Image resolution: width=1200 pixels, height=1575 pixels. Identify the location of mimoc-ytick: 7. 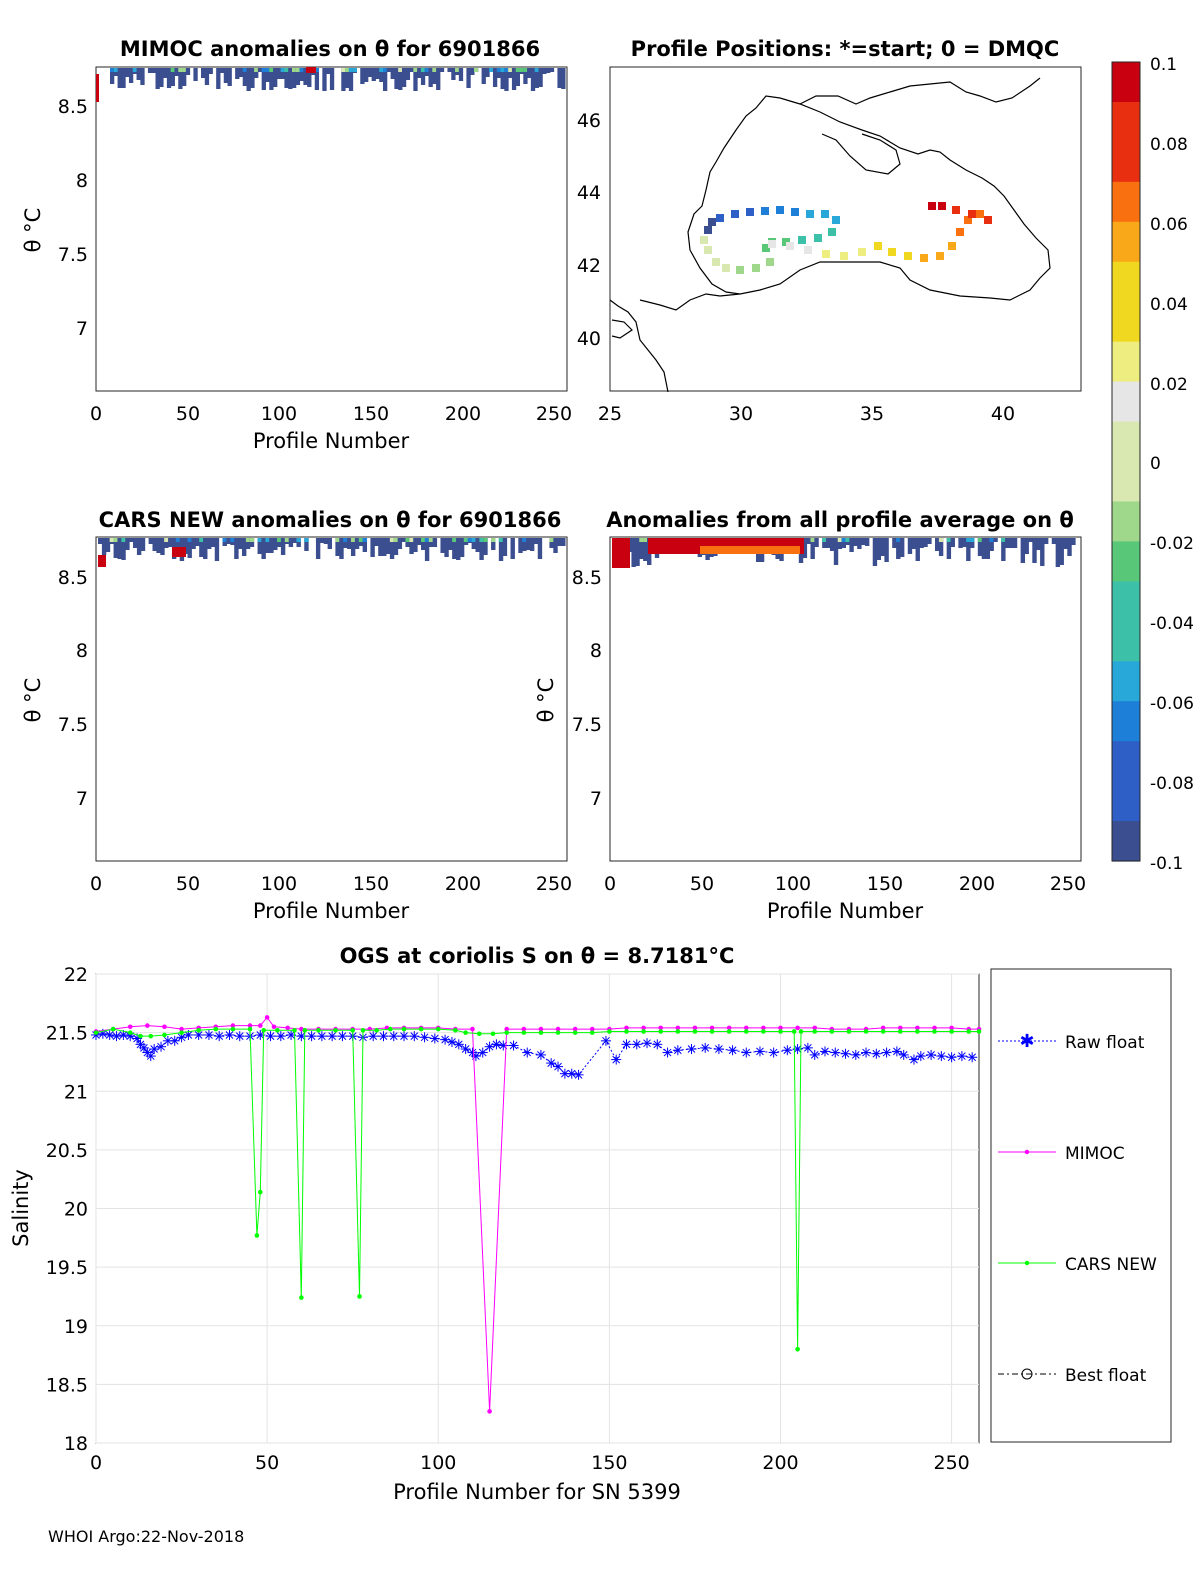
(82, 329).